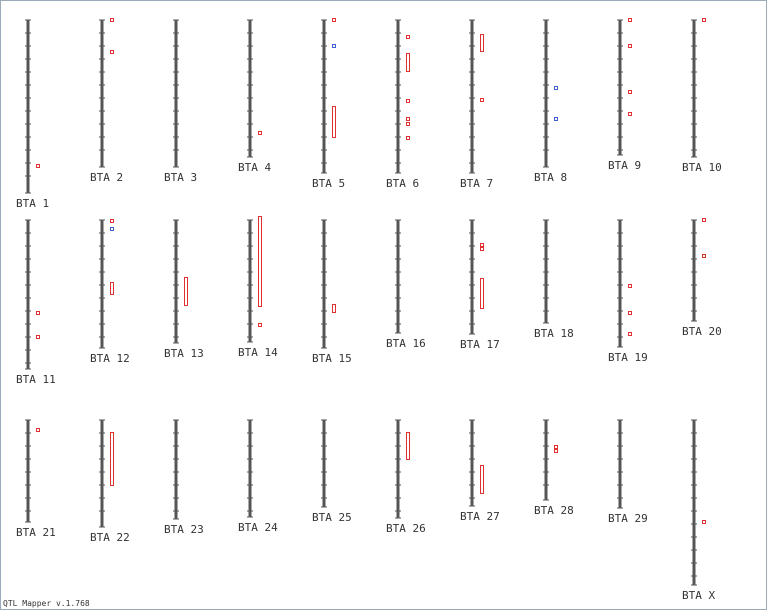 The width and height of the screenshot is (767, 610). I want to click on chromosome-label: BTA 19, so click(628, 357).